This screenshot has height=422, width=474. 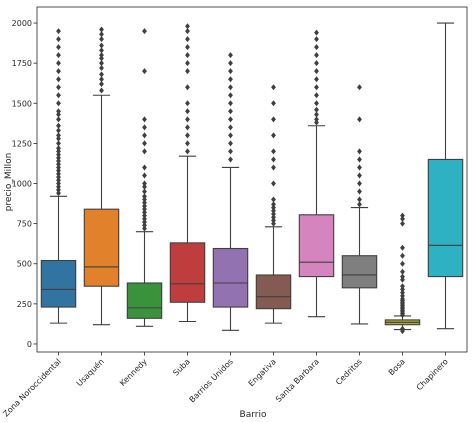 What do you see at coordinates (29, 344) in the screenshot?
I see `y-tick-label: 0` at bounding box center [29, 344].